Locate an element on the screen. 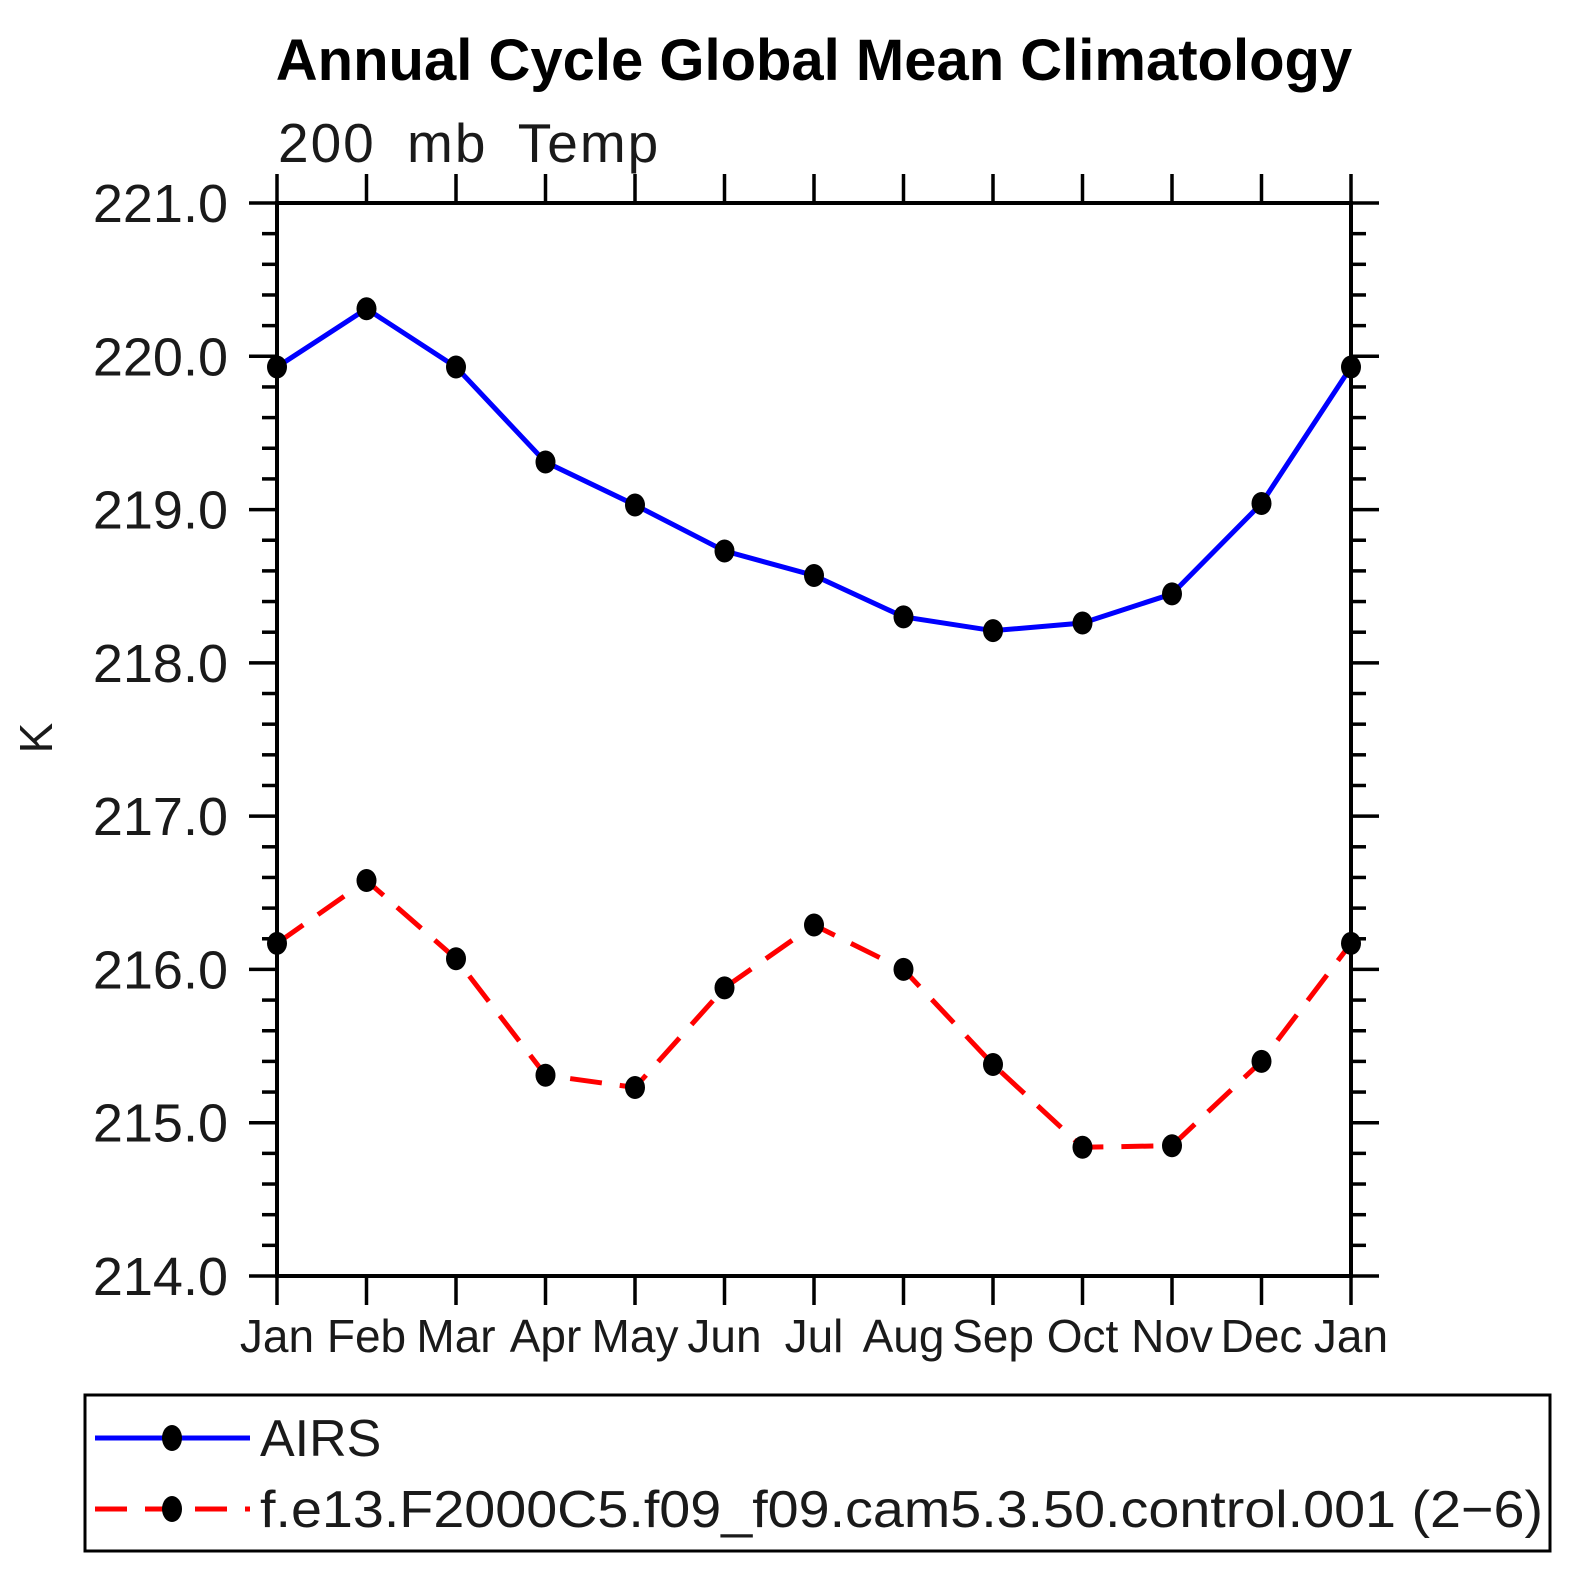  x-tick-labels: Jan Feb Mar Apr May Jun Jul Aug Sep Oct Nov Dec Jan is located at coordinates (814, 1336).